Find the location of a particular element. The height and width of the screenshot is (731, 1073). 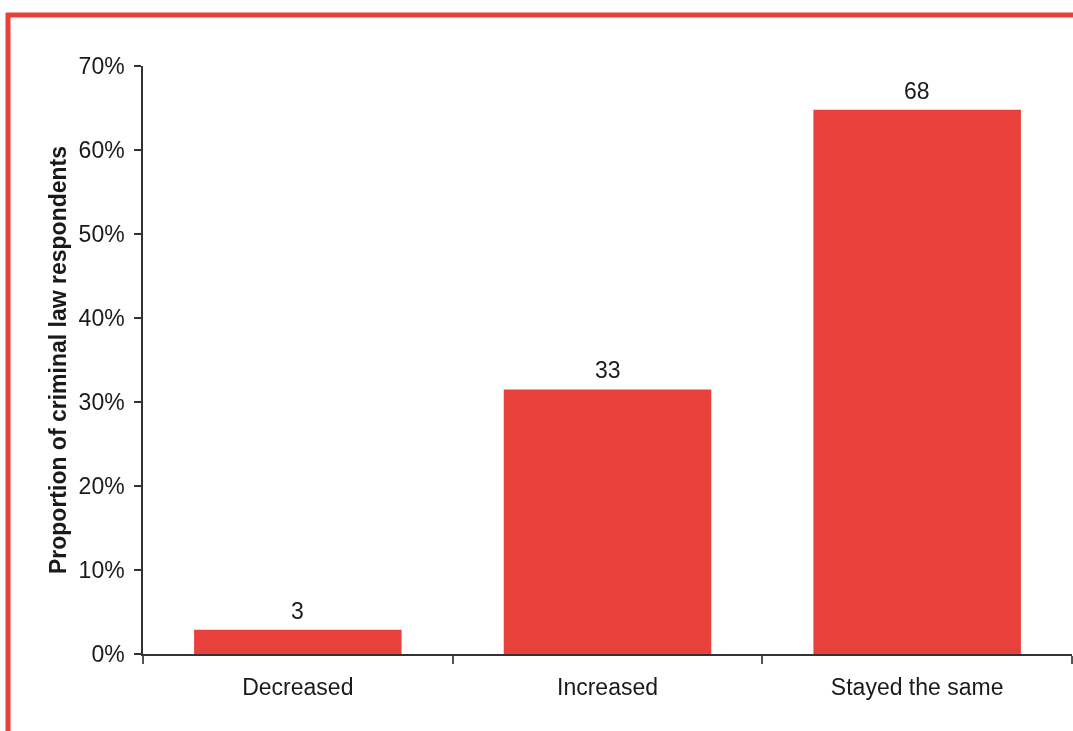

x-tick-label: Increased is located at coordinates (607, 687).